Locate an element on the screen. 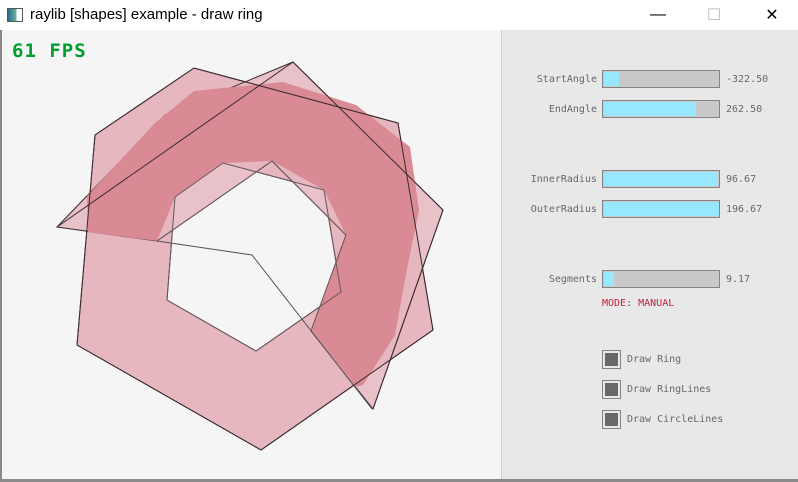  draw-circlelines-label: Draw CircleLines is located at coordinates (675, 419).